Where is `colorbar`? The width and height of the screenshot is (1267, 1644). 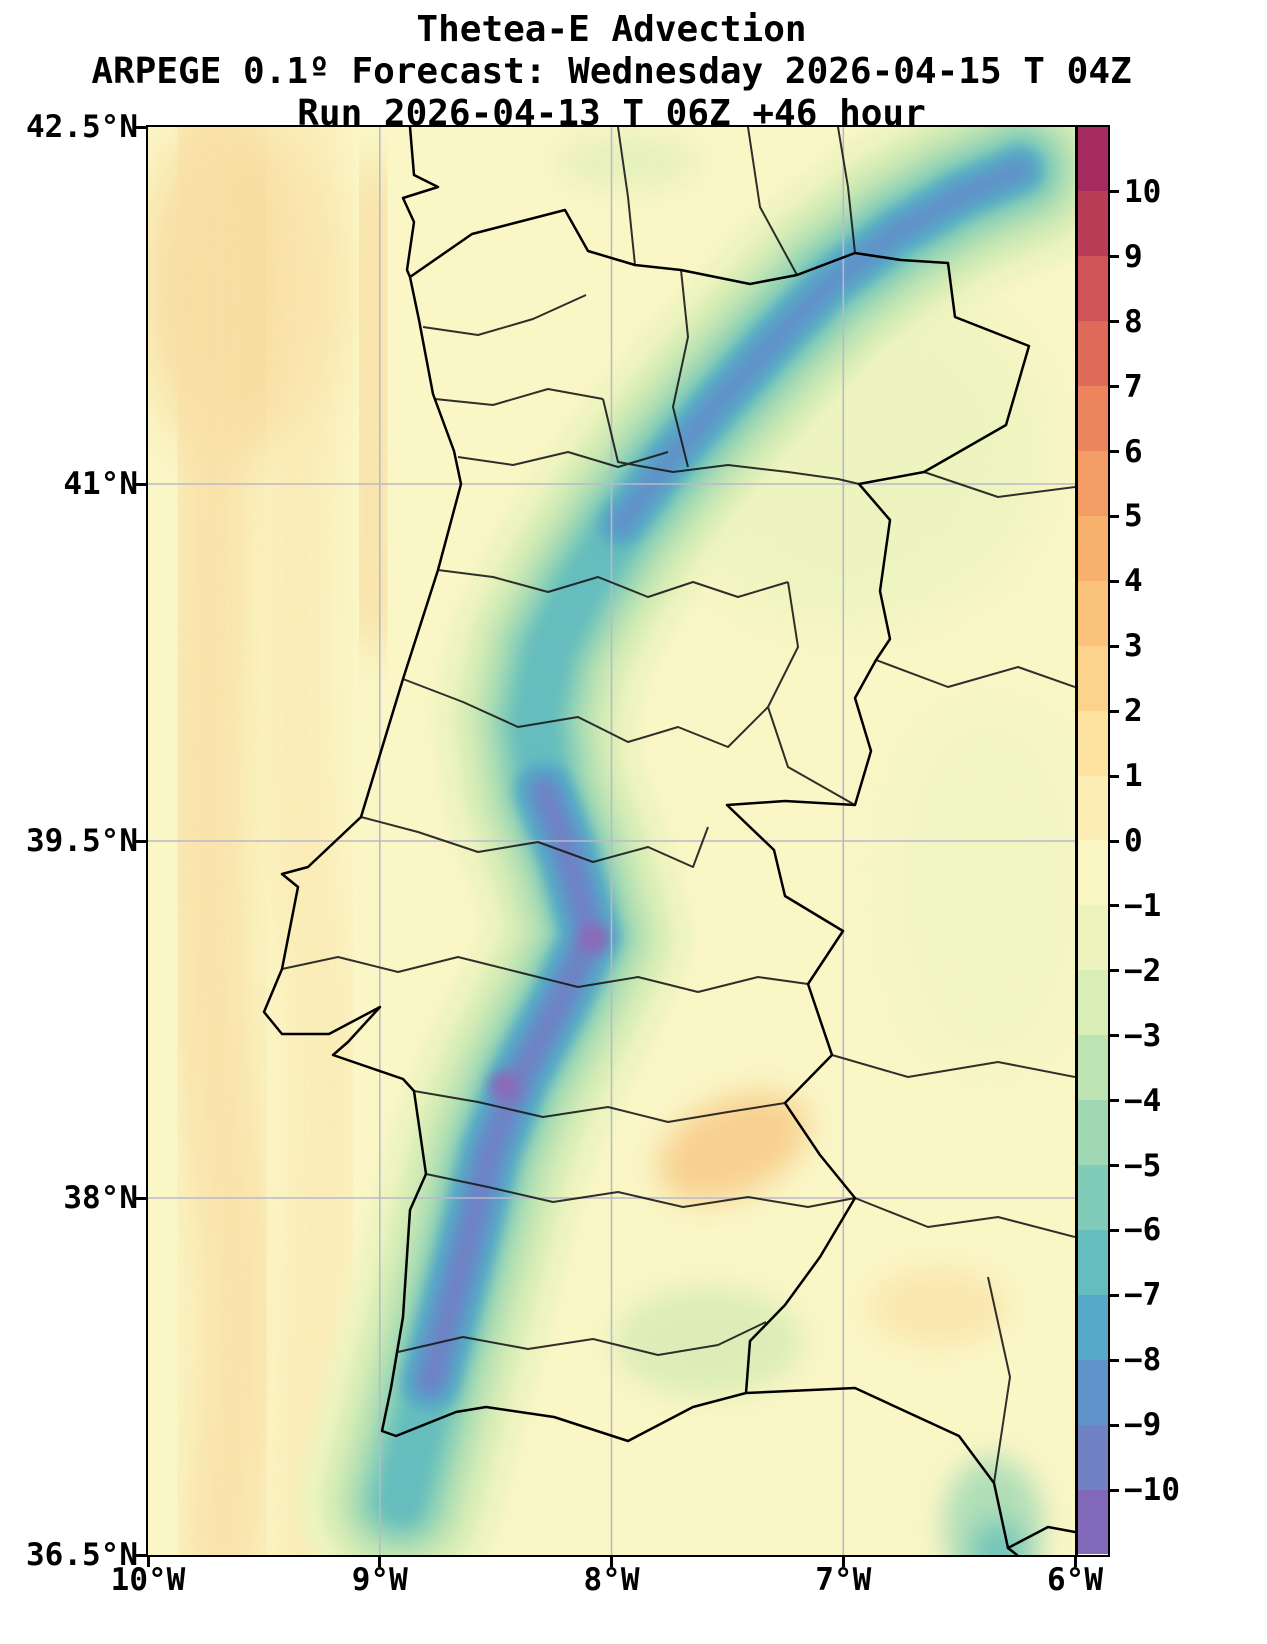 colorbar is located at coordinates (1092, 840).